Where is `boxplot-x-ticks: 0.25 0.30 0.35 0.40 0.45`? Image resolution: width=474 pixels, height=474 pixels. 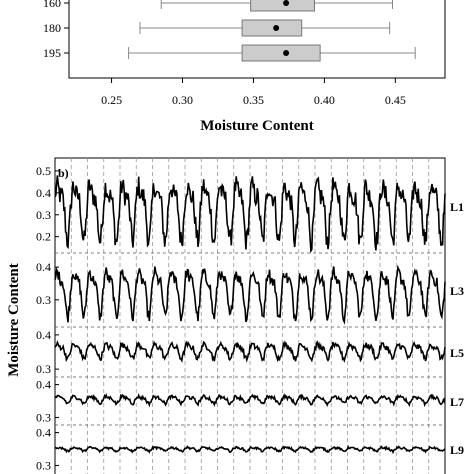
boxplot-x-ticks: 0.25 0.30 0.35 0.40 0.45 is located at coordinates (253, 92).